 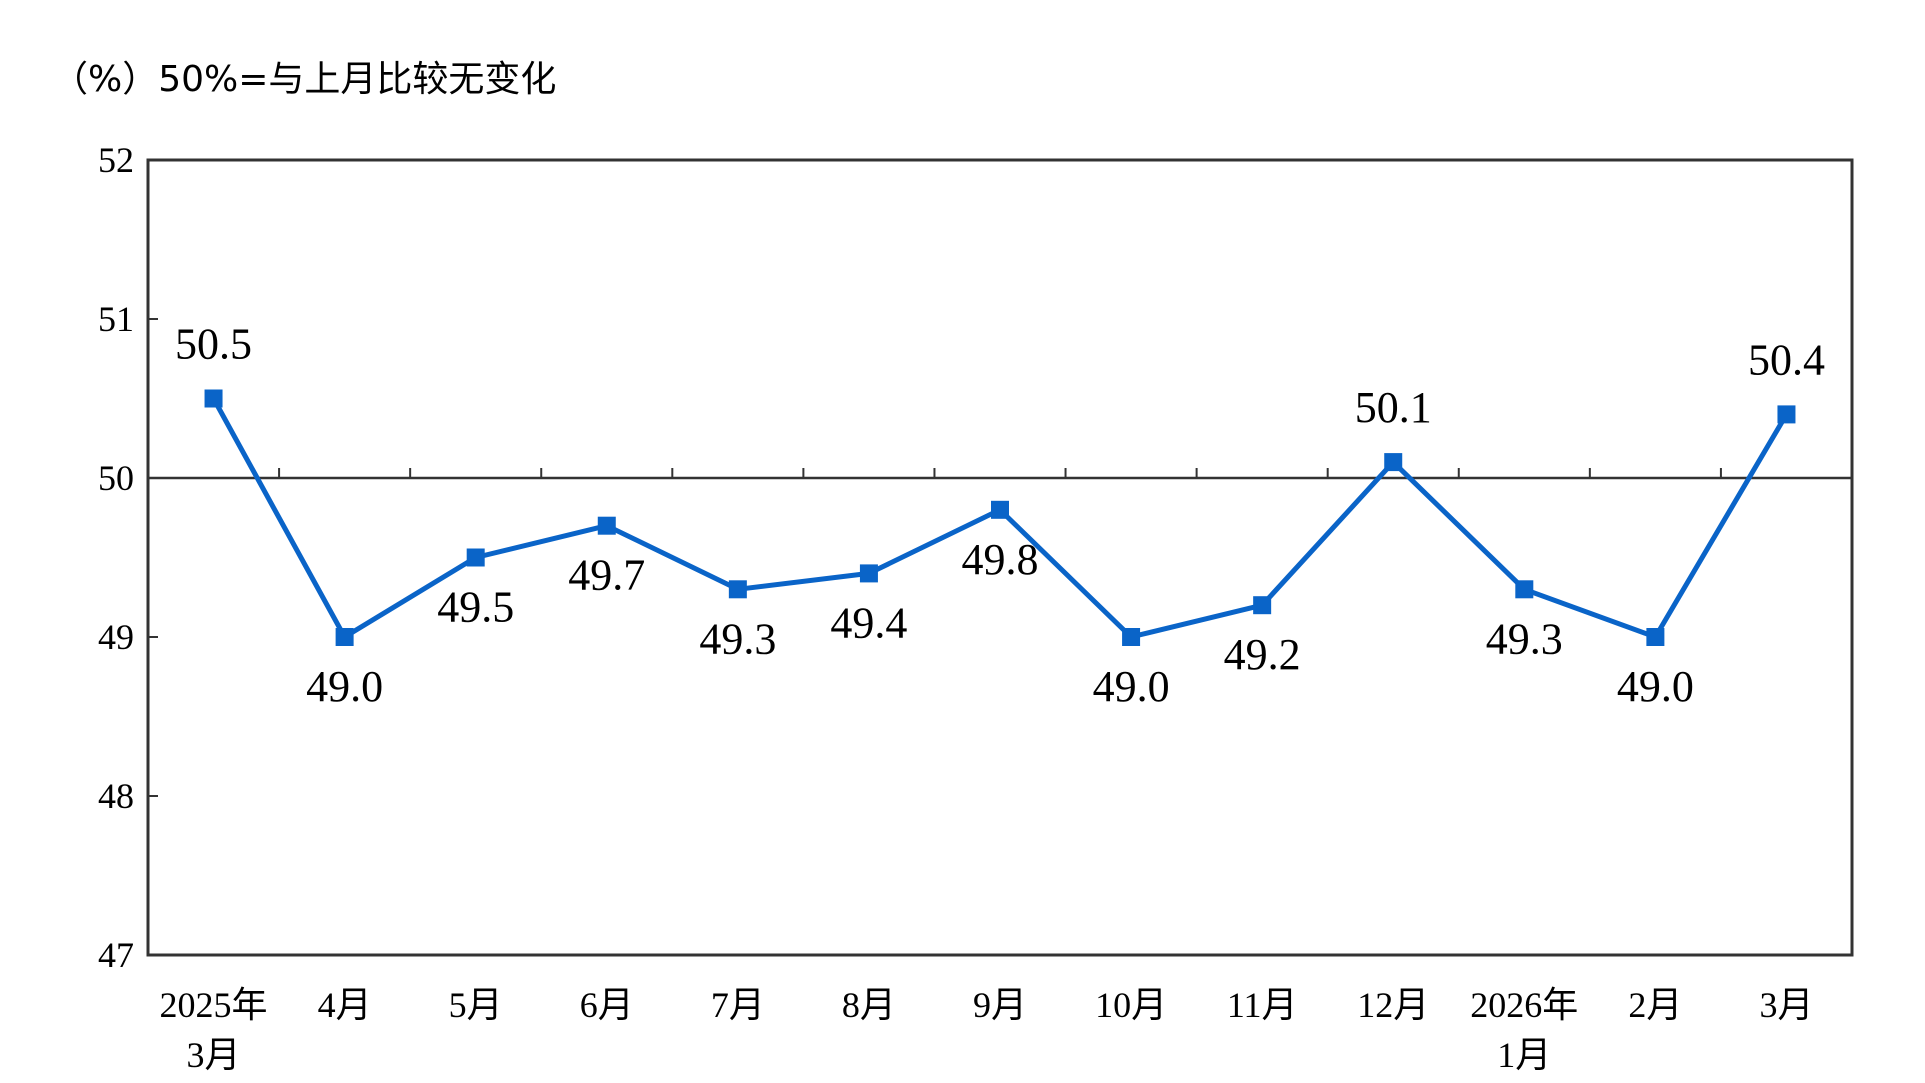 What do you see at coordinates (1393, 407) in the screenshot?
I see `data-label: 50.1` at bounding box center [1393, 407].